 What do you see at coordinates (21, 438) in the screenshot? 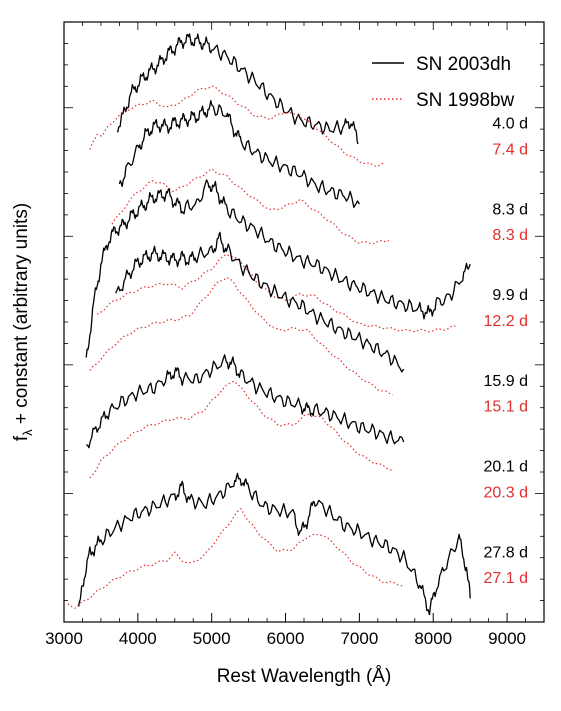
I see `y-axis-label-main: f` at bounding box center [21, 438].